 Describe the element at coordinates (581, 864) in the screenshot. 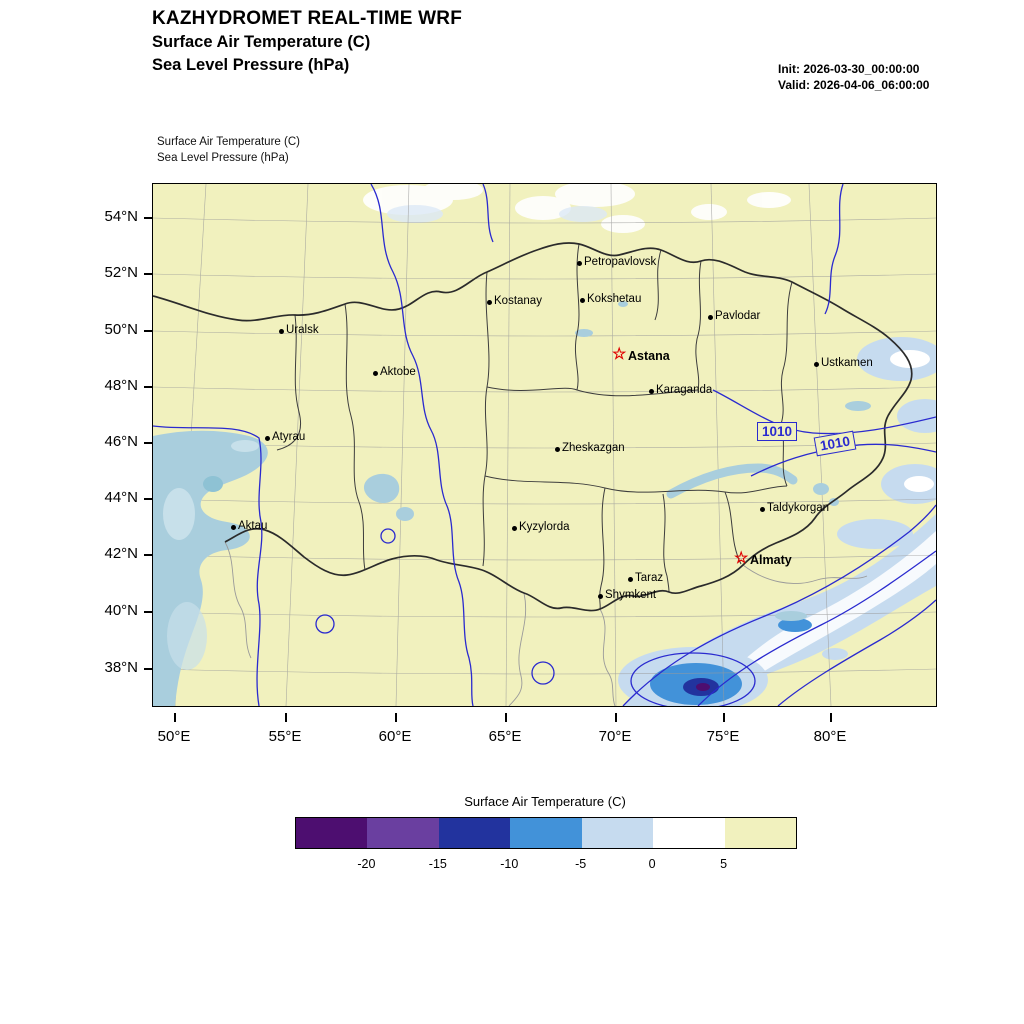

I see `colorbar-tick-label: -5` at that location.